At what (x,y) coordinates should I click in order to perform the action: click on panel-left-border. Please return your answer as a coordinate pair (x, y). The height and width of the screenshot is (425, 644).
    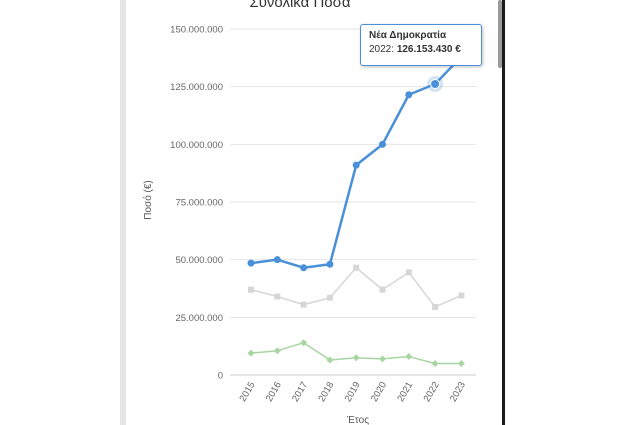
    Looking at the image, I should click on (123, 212).